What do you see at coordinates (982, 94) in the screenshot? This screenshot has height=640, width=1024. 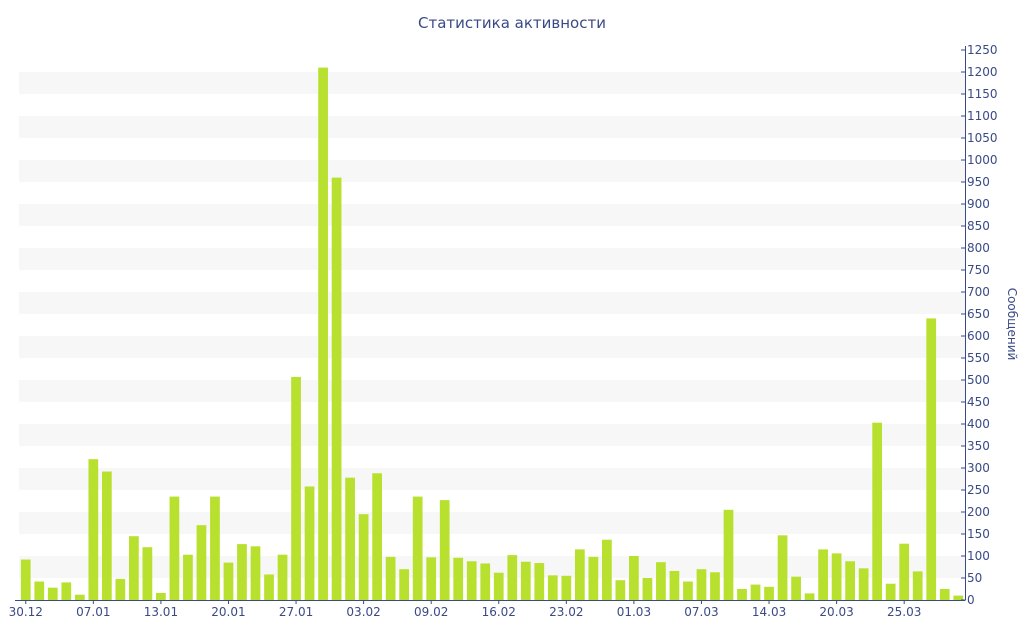 I see `y-tick-label: 1150` at bounding box center [982, 94].